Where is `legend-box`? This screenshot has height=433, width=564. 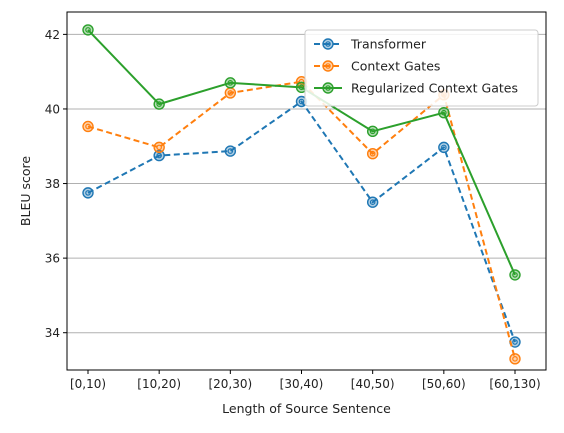
legend-box is located at coordinates (421, 68).